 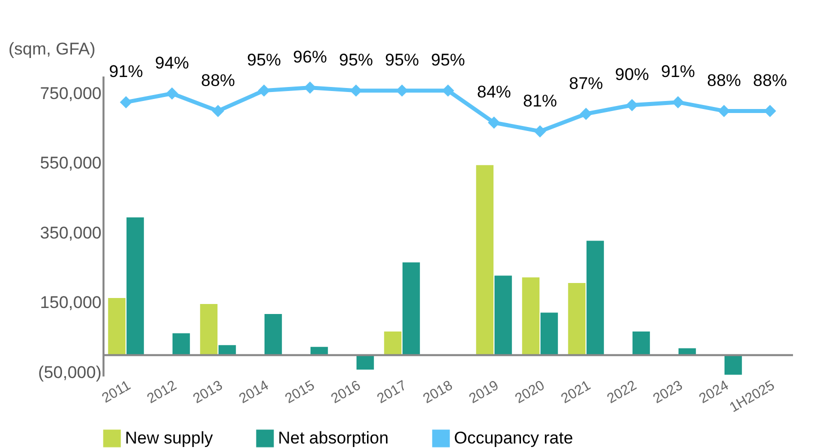 I want to click on x-tick-label: 2012, so click(x=162, y=391).